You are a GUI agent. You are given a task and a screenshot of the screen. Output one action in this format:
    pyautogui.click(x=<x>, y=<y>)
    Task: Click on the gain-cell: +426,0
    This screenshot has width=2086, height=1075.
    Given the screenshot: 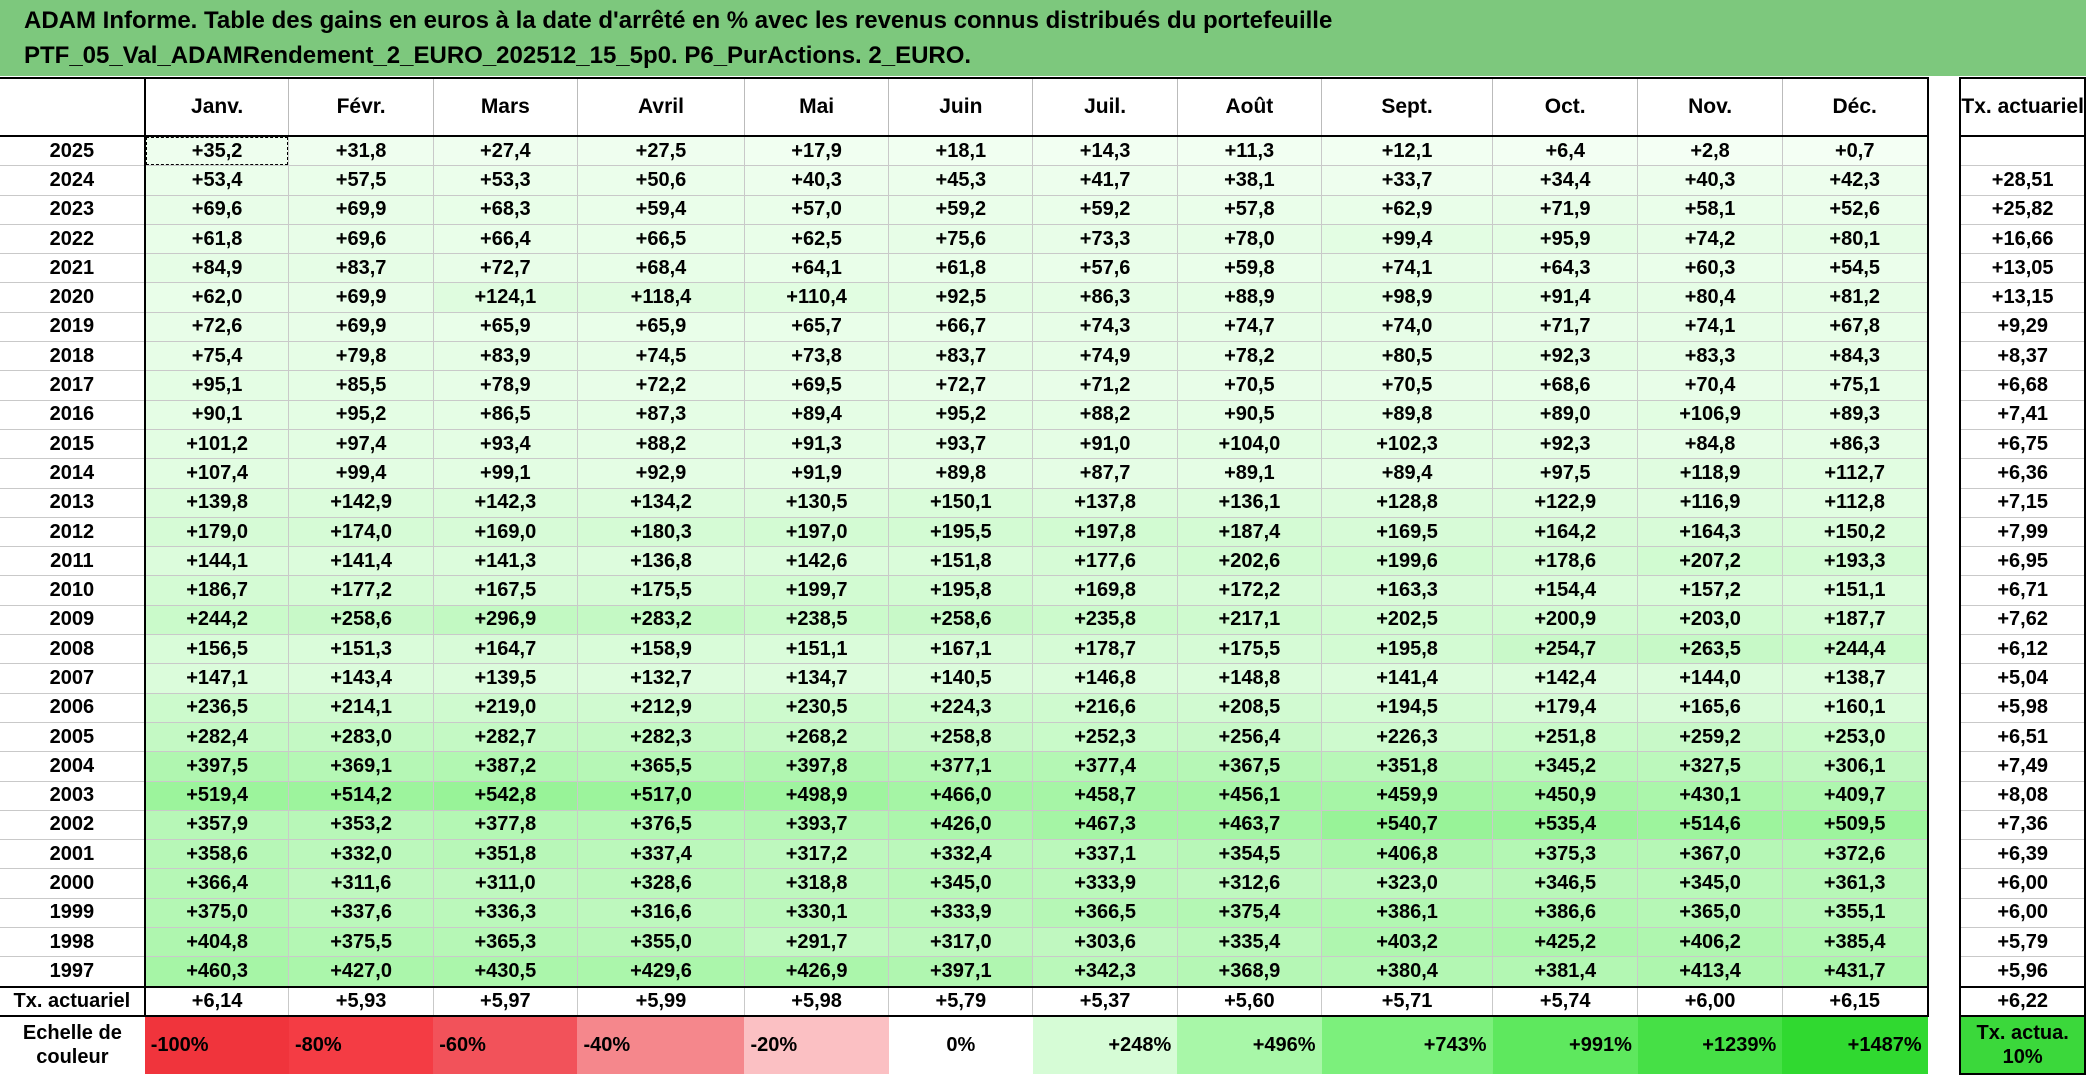 What is the action you would take?
    pyautogui.click(x=960, y=825)
    